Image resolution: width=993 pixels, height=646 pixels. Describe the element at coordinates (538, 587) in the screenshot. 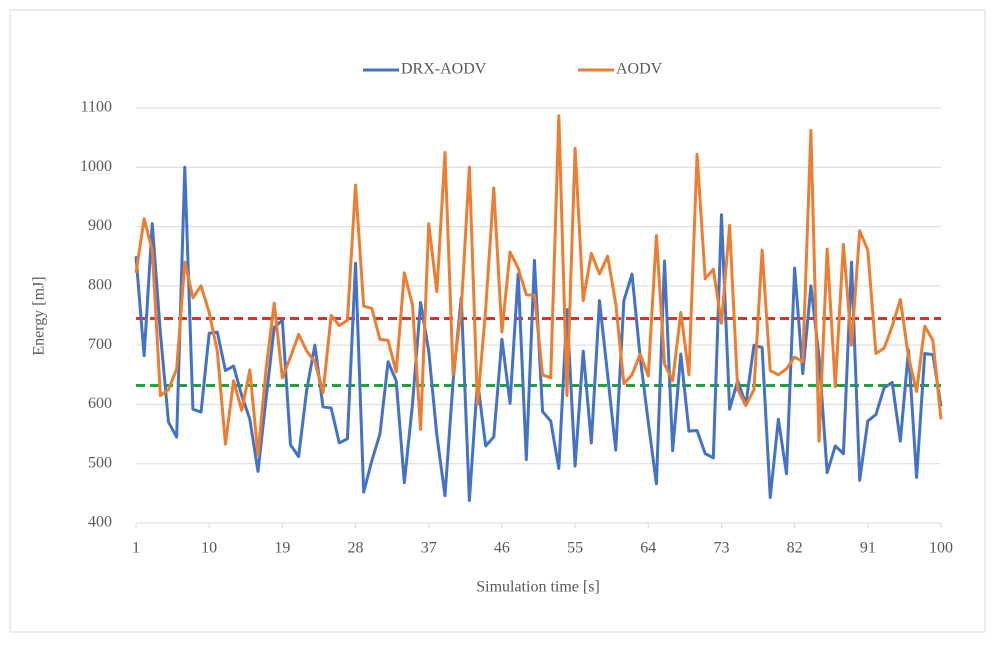

I see `x-axis-label: Simulation time [s]` at that location.